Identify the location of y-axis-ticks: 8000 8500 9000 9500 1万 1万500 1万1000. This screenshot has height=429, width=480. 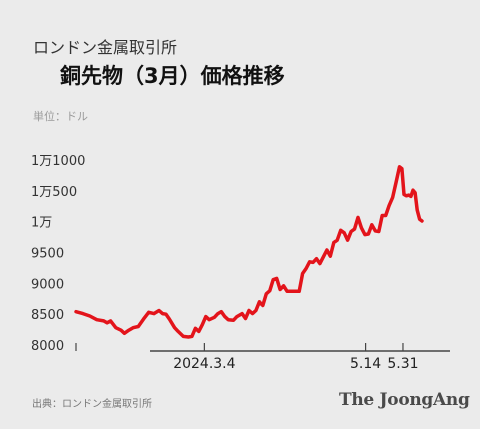
(58, 254).